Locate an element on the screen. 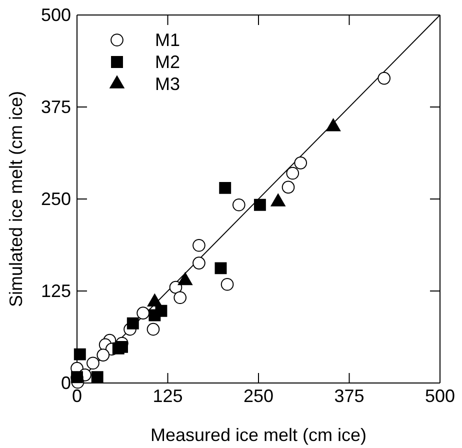  y-axis-title: Simulated ice melt (cm ice) is located at coordinates (16, 199).